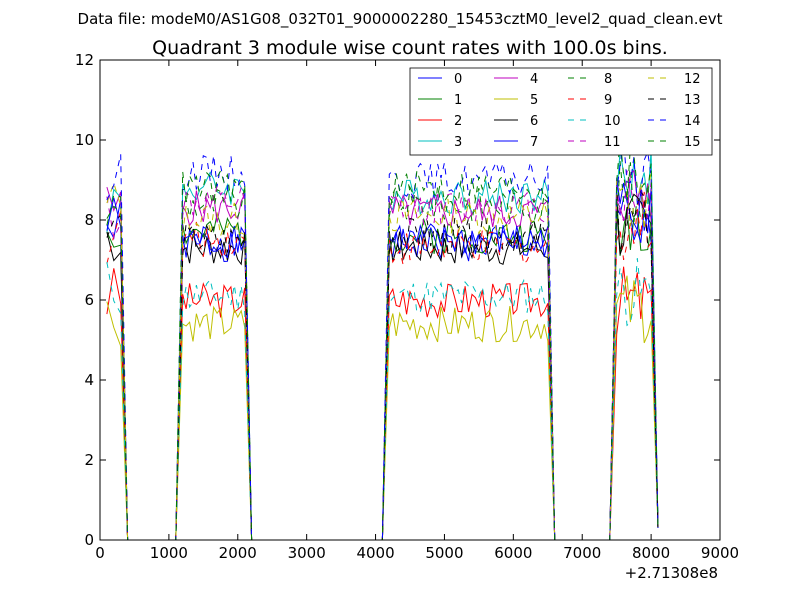 This screenshot has width=800, height=600. What do you see at coordinates (307, 553) in the screenshot?
I see `x-tick-label: 3000` at bounding box center [307, 553].